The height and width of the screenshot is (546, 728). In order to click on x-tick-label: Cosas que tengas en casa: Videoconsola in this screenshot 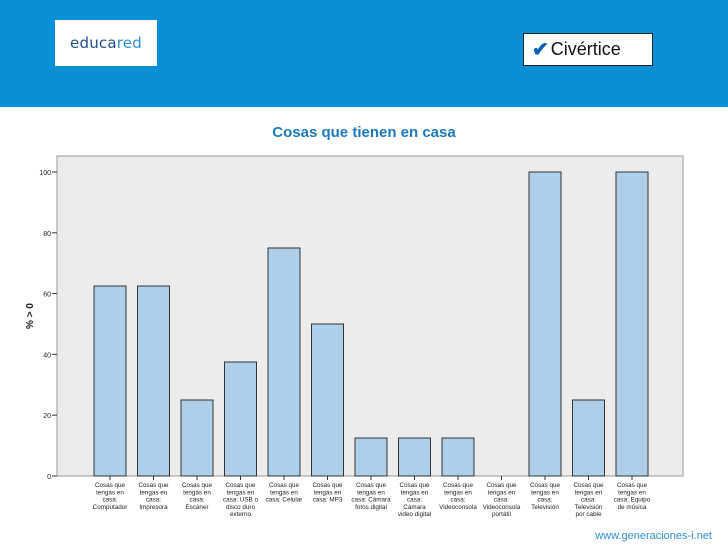, I will do `click(458, 496)`.